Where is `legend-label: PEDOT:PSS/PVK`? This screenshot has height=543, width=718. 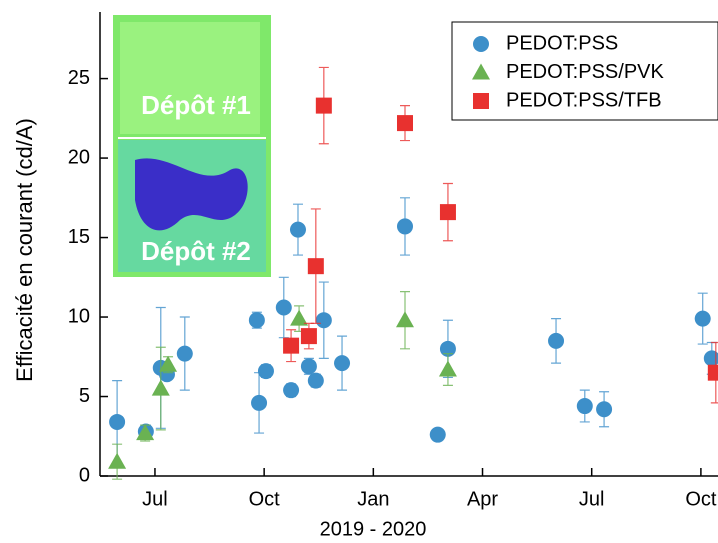 legend-label: PEDOT:PSS/PVK is located at coordinates (585, 72).